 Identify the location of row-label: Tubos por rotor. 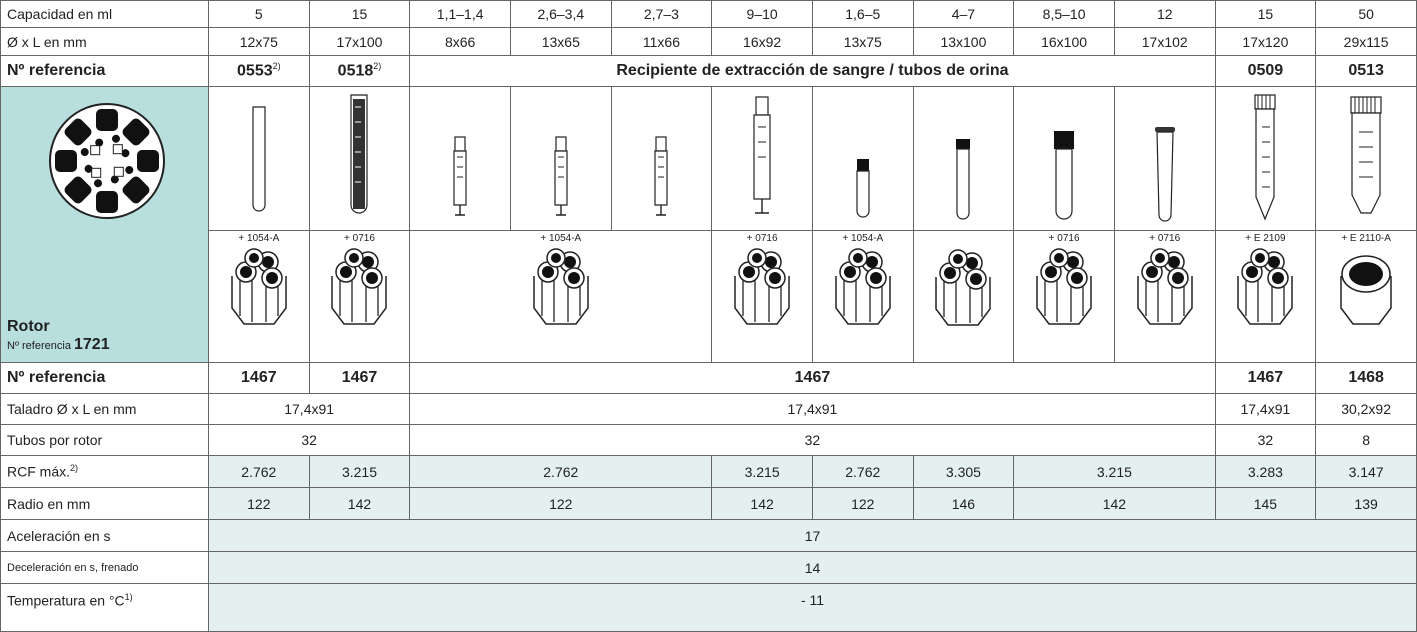
(104, 440).